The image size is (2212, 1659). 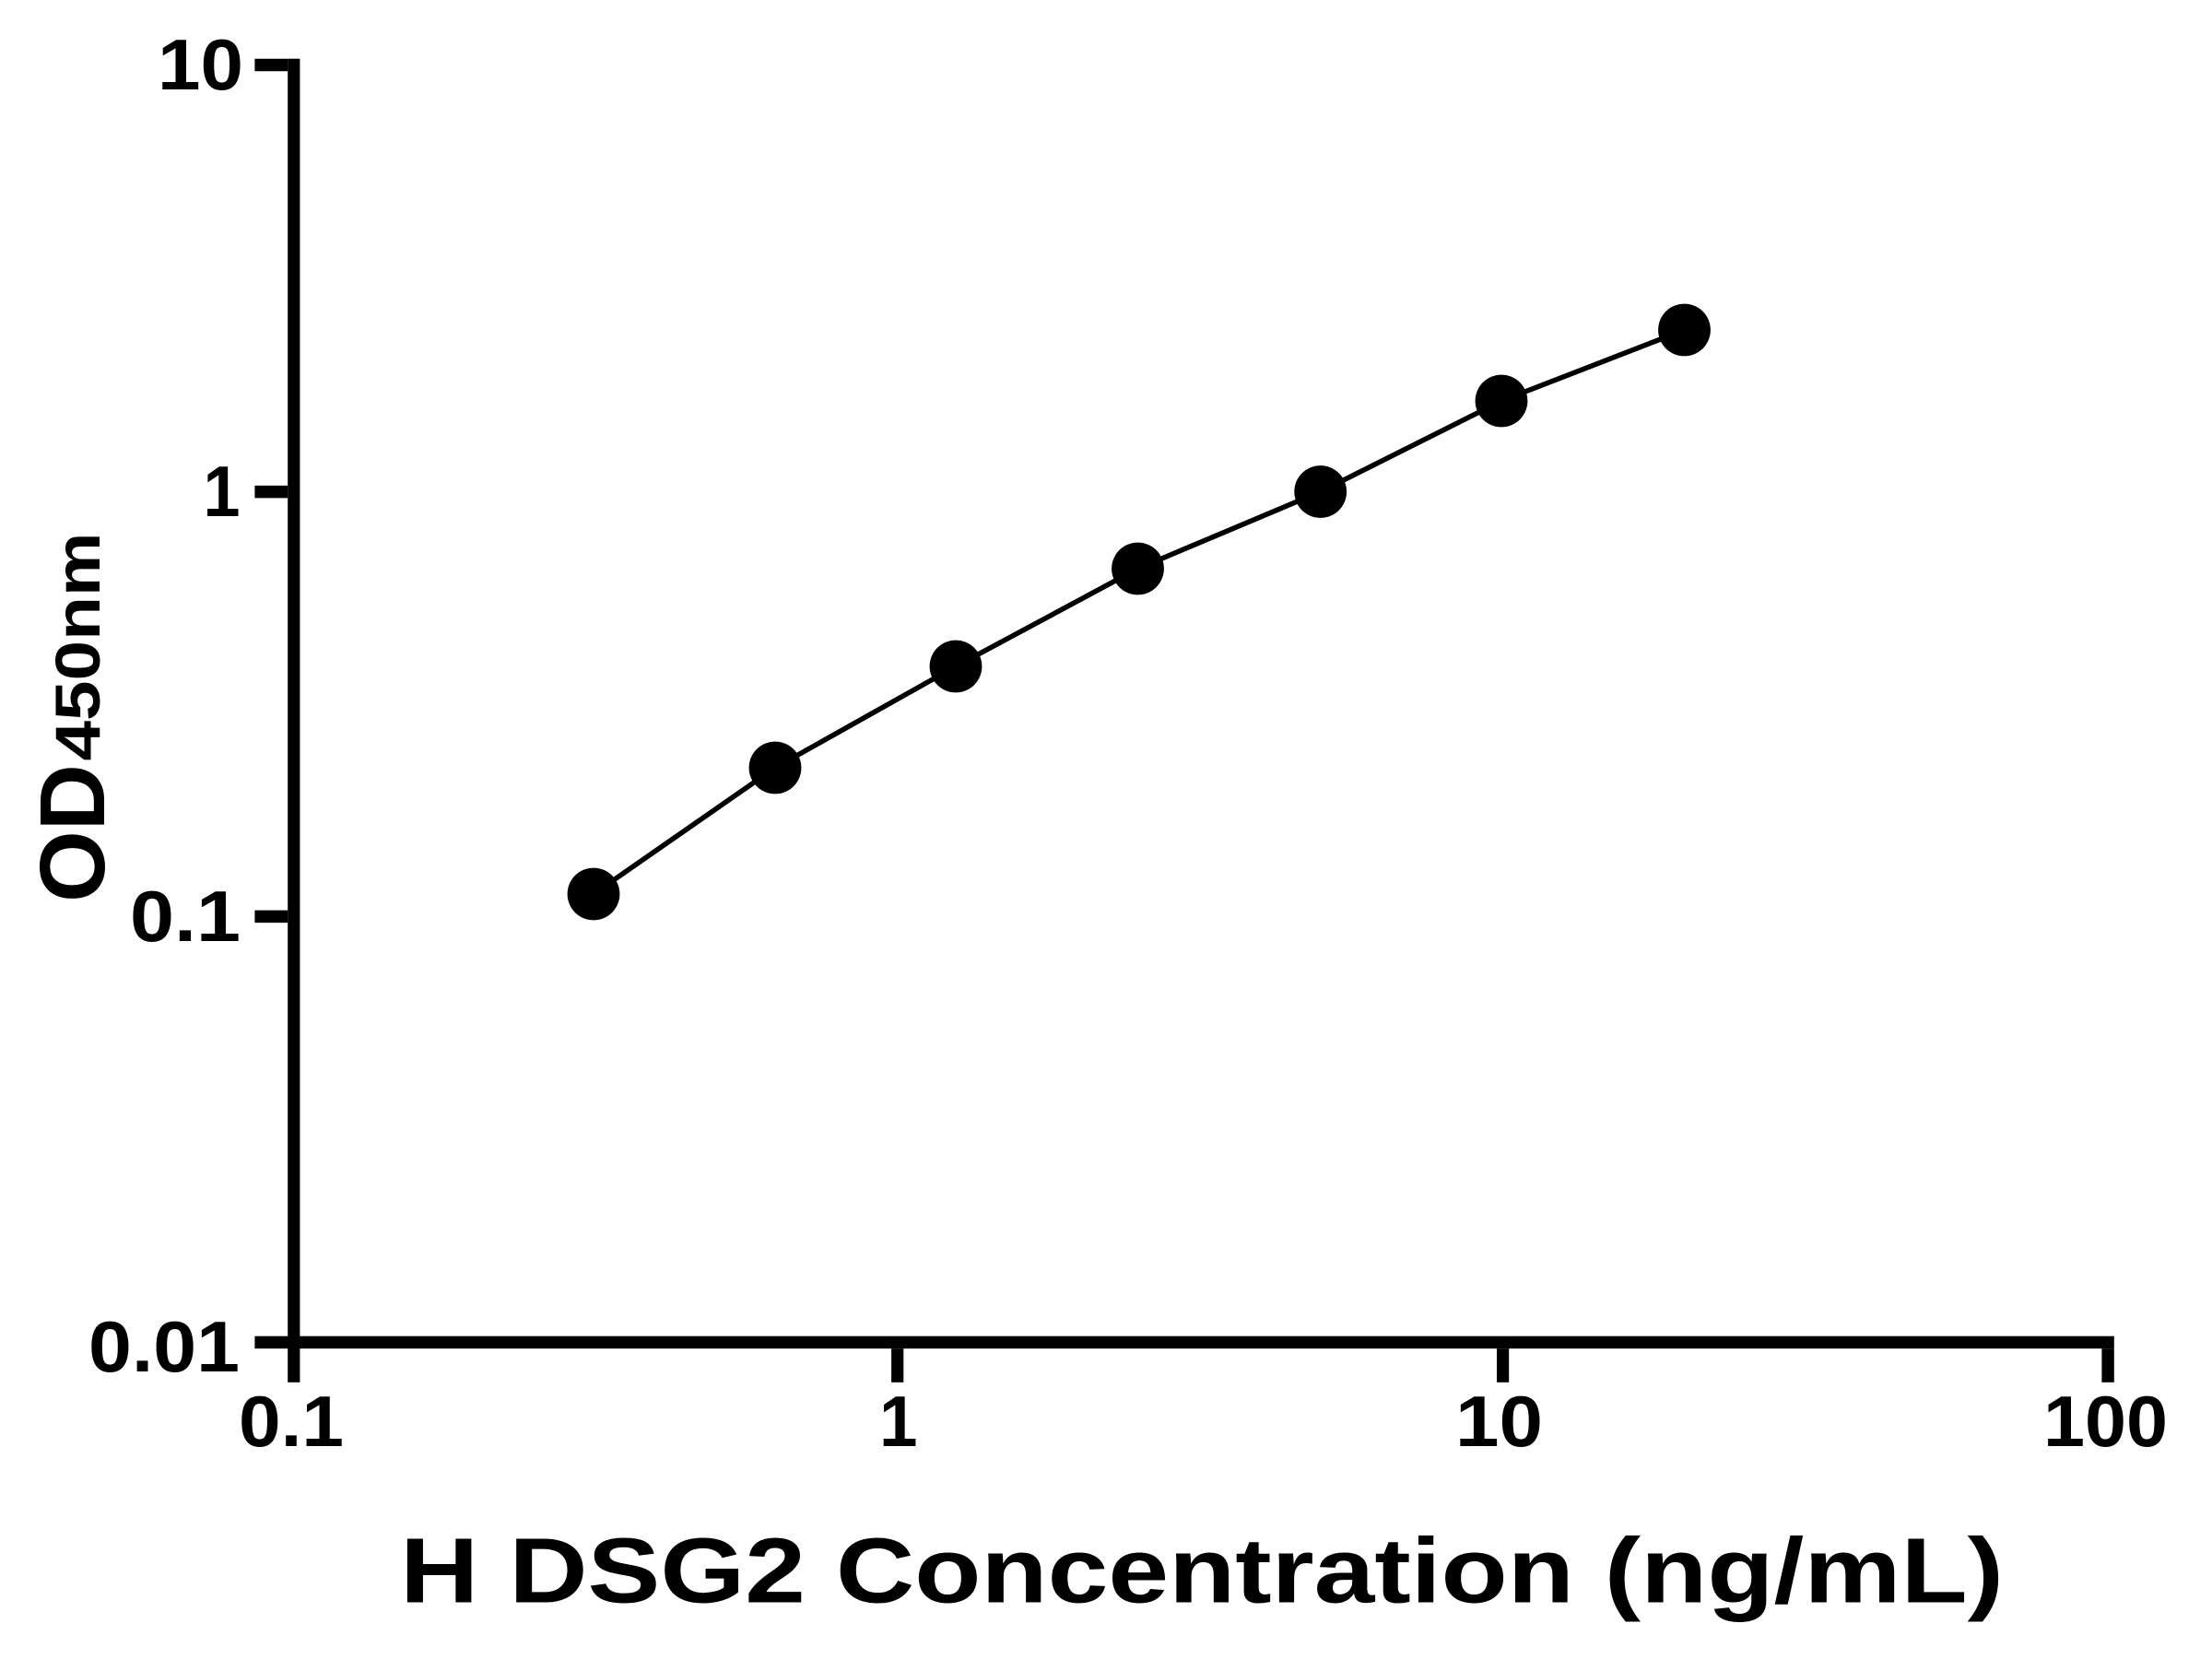 What do you see at coordinates (72, 833) in the screenshot?
I see `svg-text: OD` at bounding box center [72, 833].